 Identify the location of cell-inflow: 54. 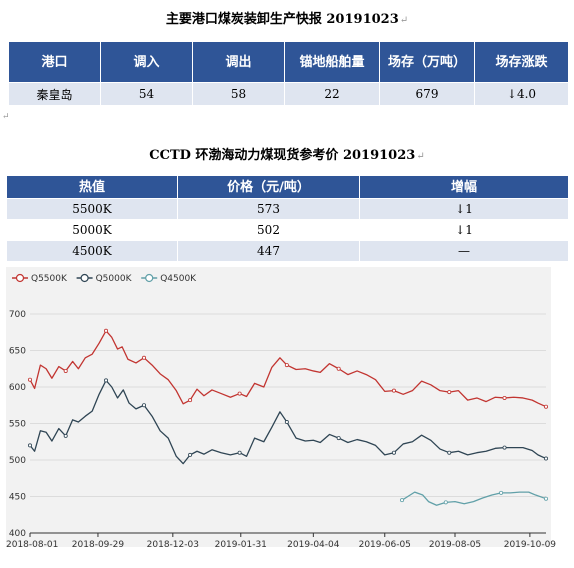
(146, 94).